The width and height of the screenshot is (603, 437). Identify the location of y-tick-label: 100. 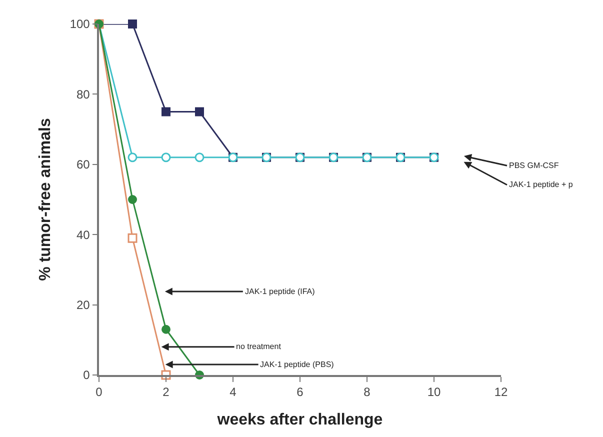
(80, 24).